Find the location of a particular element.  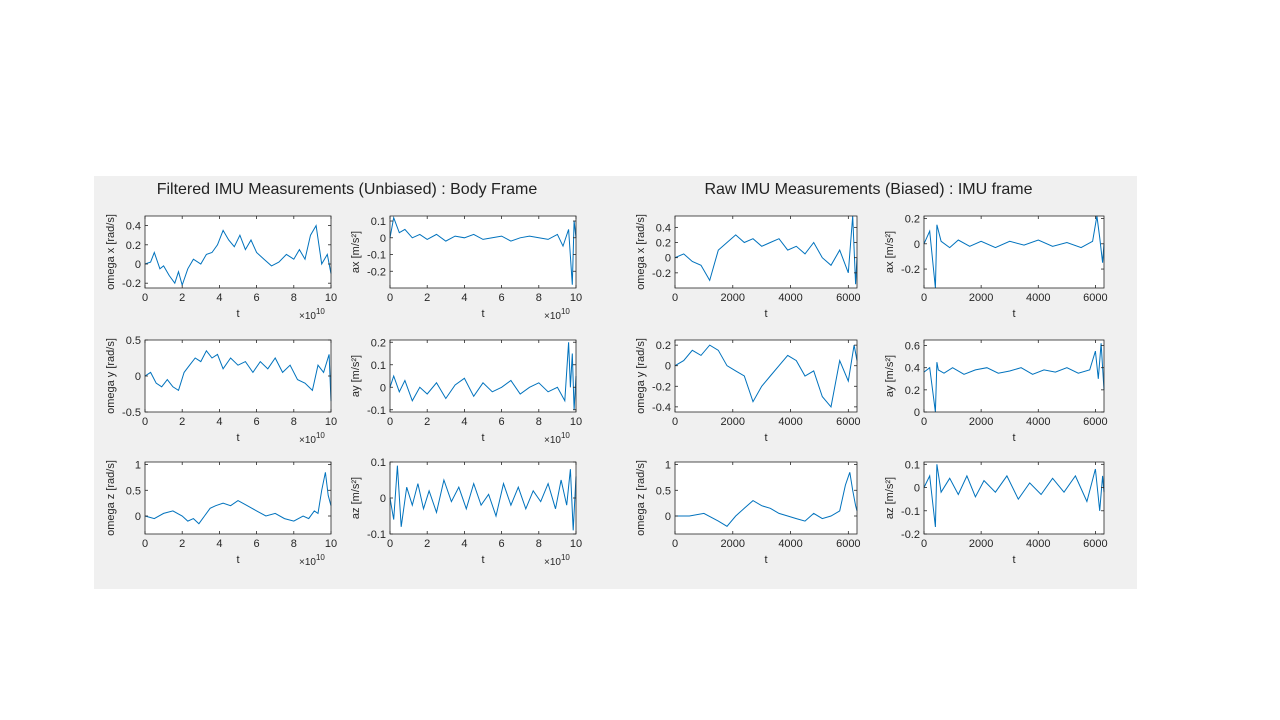

y-tick-label: 0.5 is located at coordinates (133, 491).